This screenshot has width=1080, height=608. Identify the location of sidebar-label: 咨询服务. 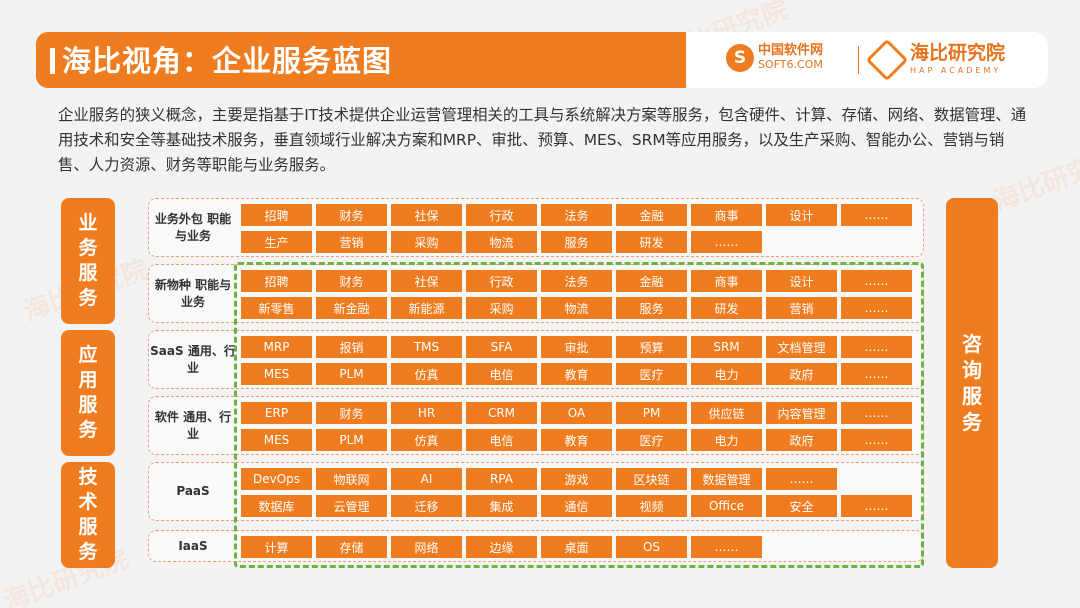
(972, 383).